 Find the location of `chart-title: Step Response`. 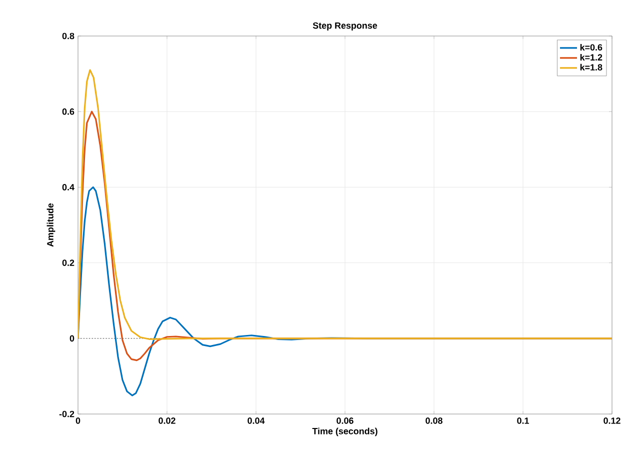

chart-title: Step Response is located at coordinates (345, 26).